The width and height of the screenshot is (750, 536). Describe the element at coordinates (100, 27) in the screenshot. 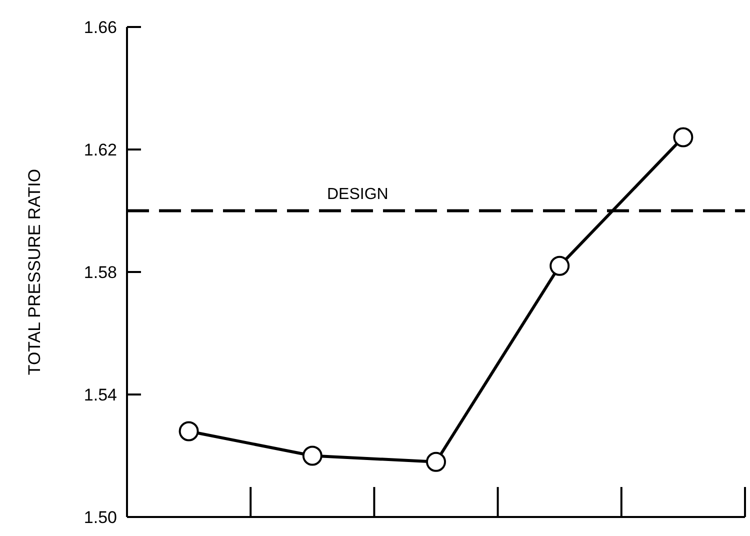

I see `y-tick-label: 1.66` at that location.